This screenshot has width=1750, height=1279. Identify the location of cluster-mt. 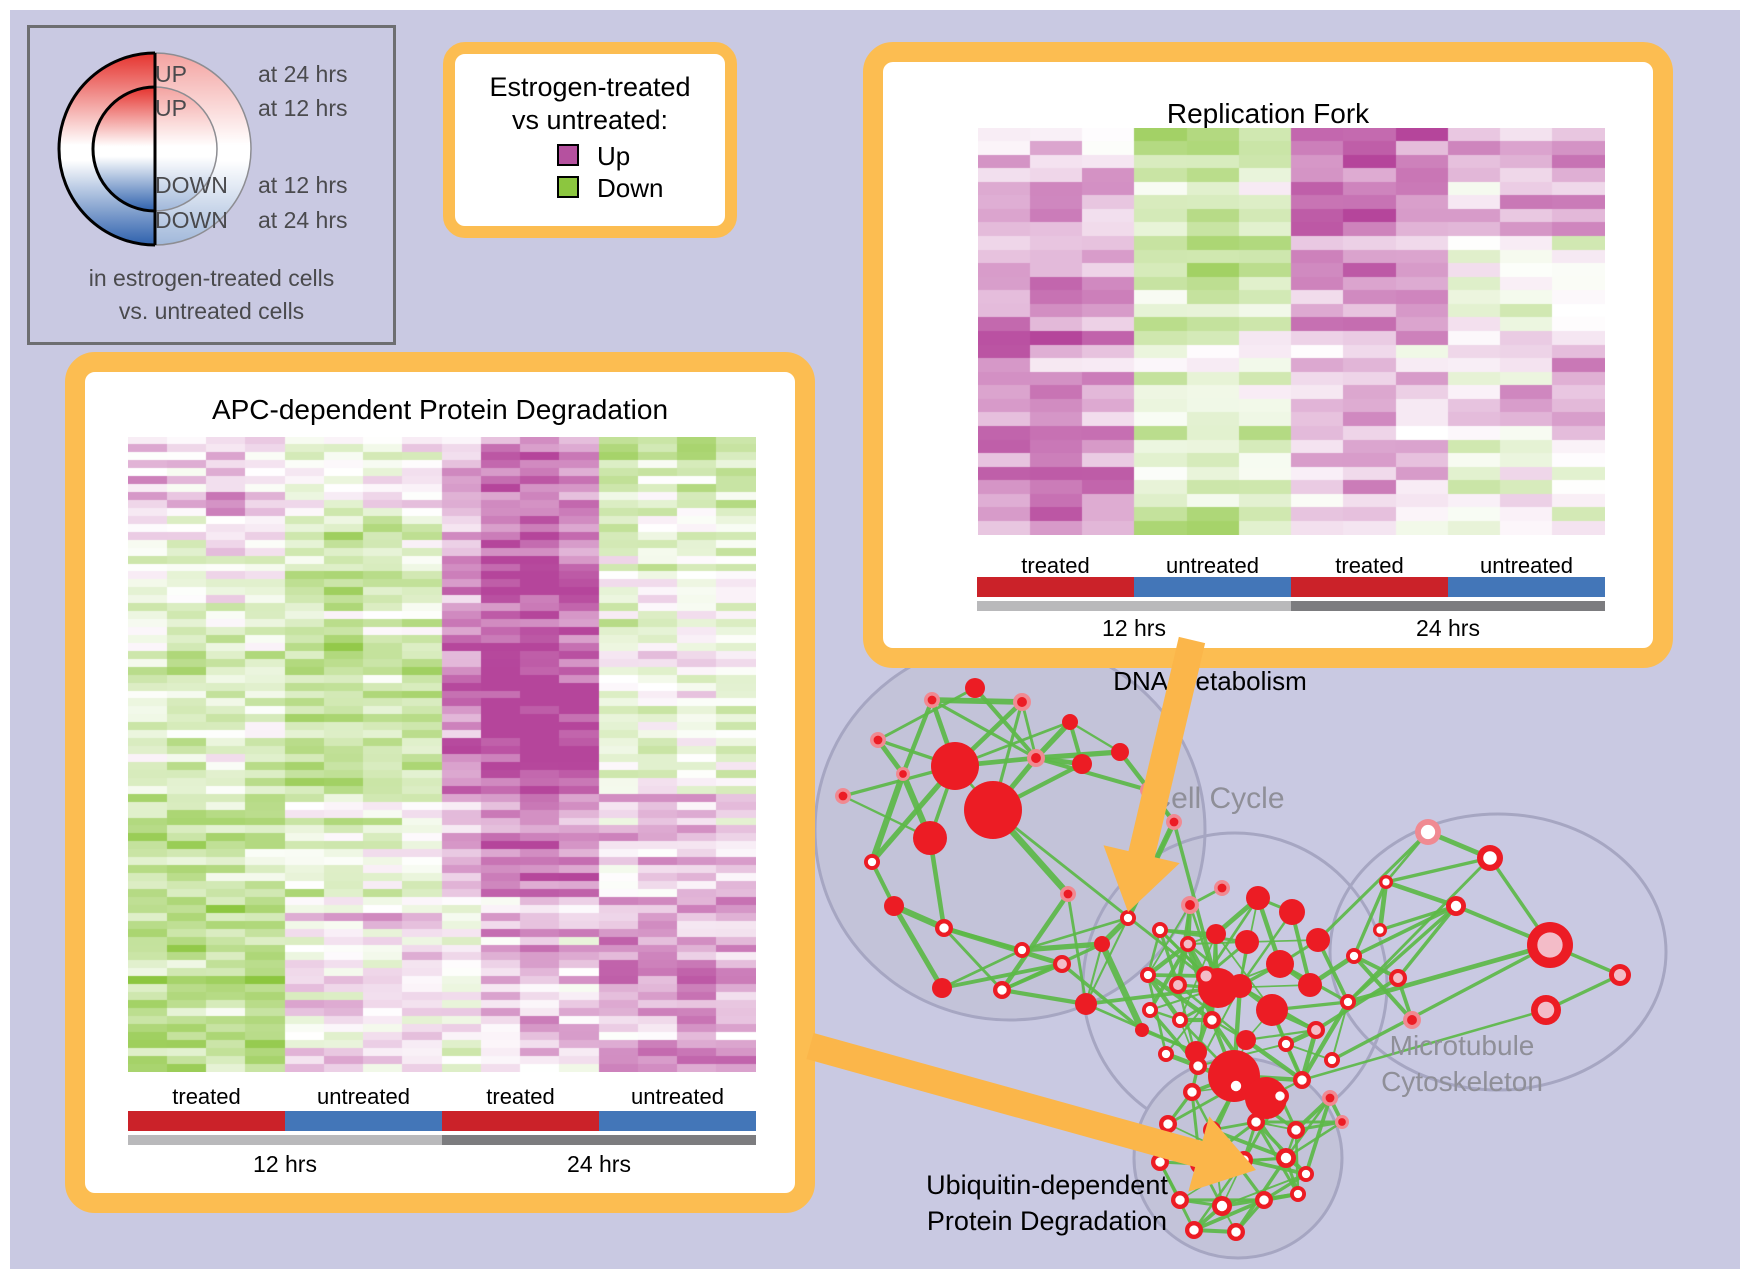
(1498, 952).